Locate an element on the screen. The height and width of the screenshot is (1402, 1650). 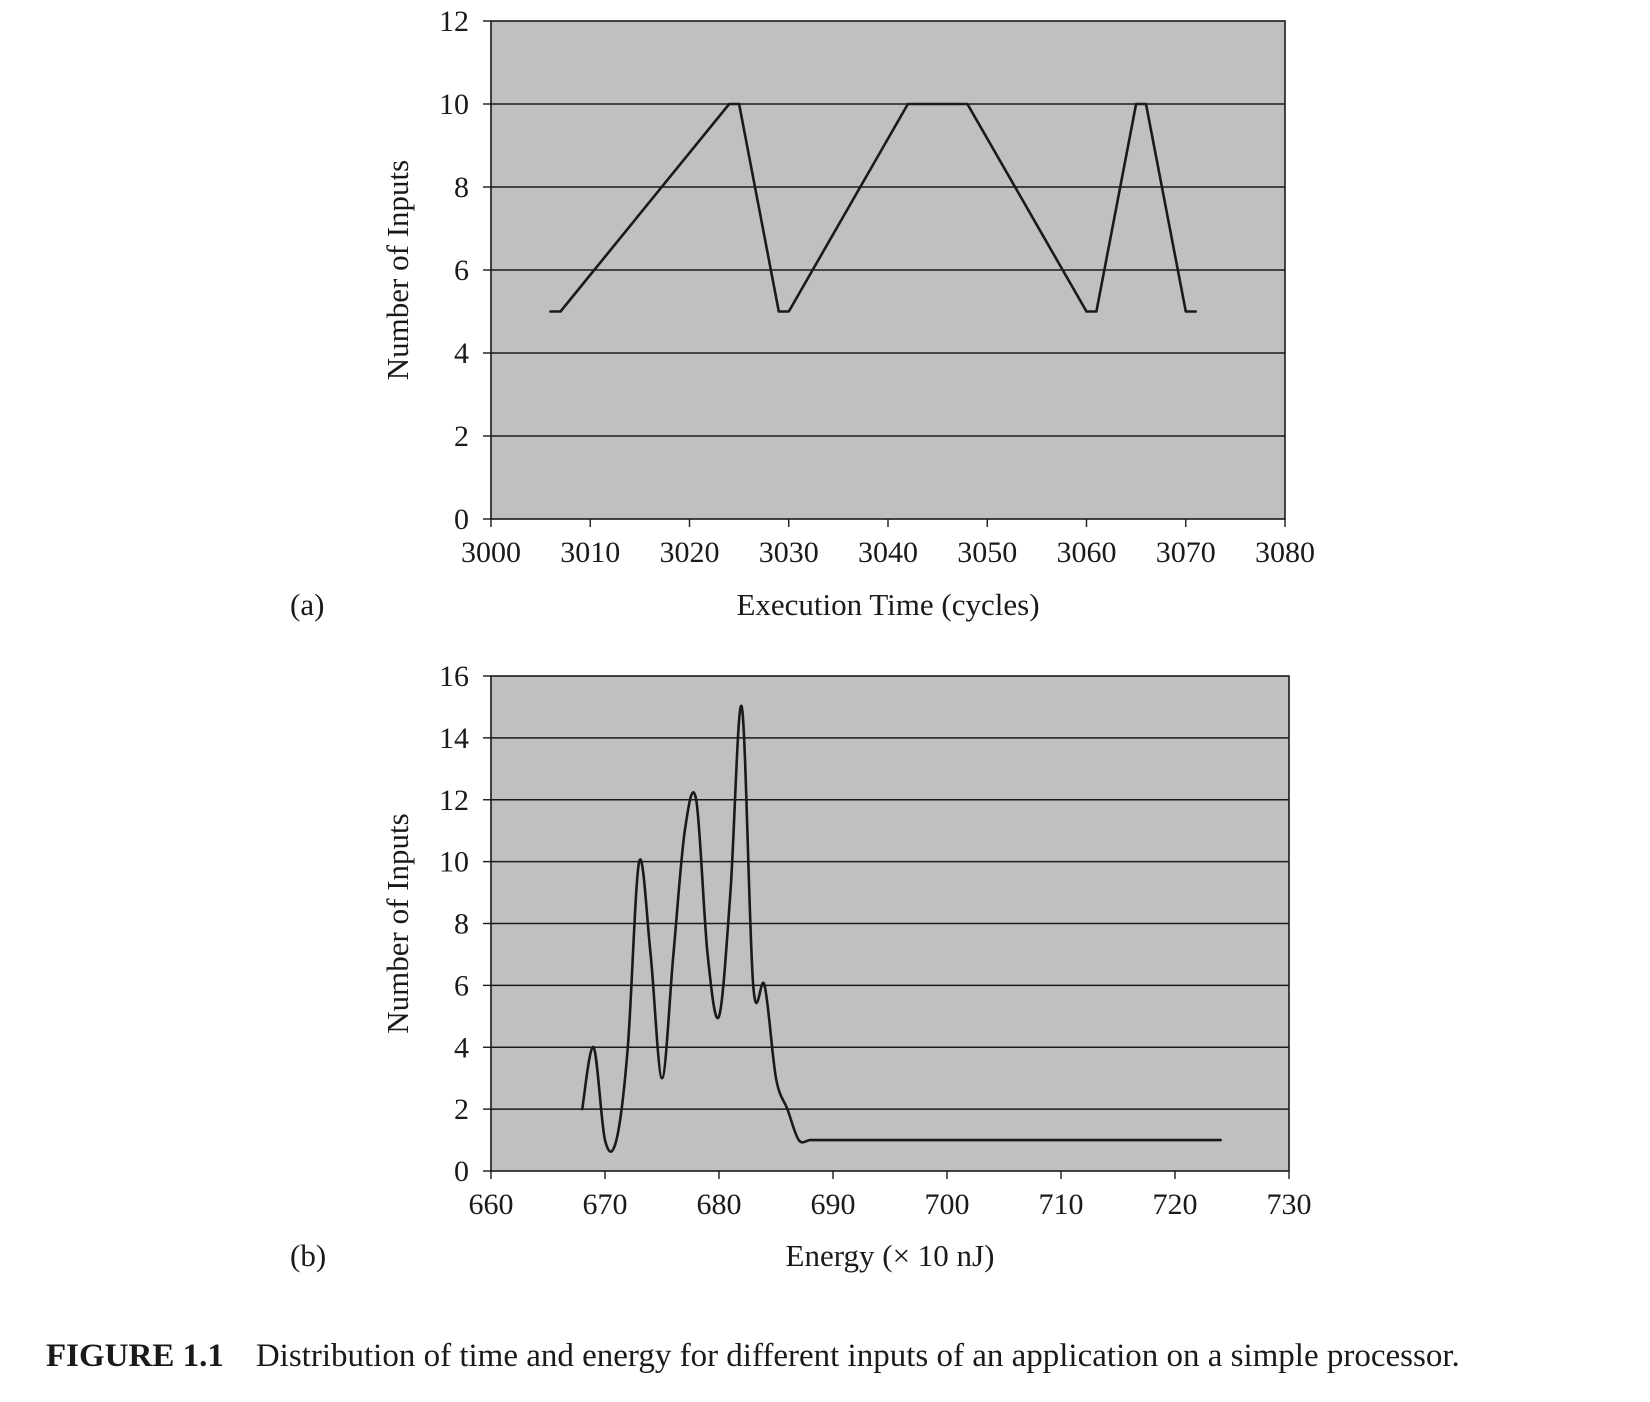
x-tick-label: 3010 is located at coordinates (590, 552).